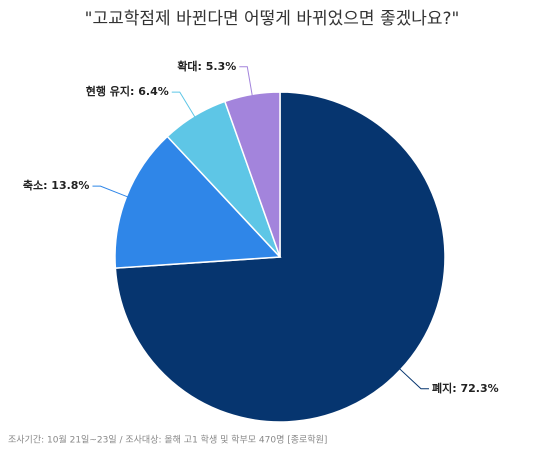 Image resolution: width=545 pixels, height=450 pixels. What do you see at coordinates (56, 185) in the screenshot?
I see `data-label: 축소: 13.8%` at bounding box center [56, 185].